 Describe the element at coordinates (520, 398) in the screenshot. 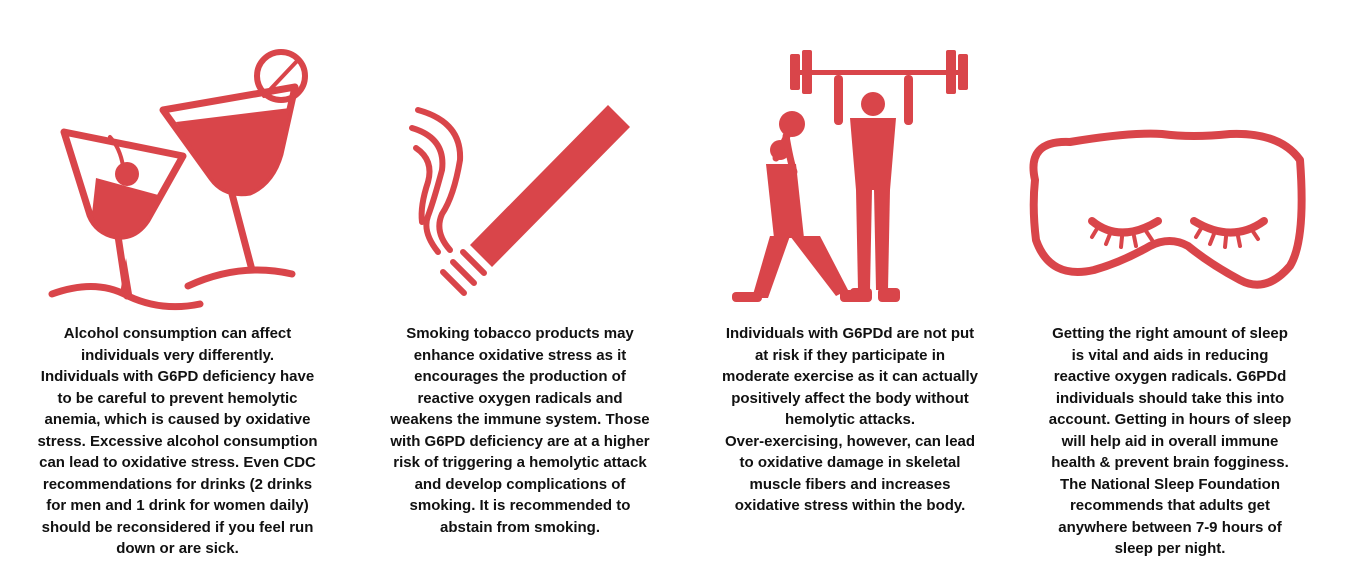

I see `caption-line: reactive oxygen radicals and` at that location.